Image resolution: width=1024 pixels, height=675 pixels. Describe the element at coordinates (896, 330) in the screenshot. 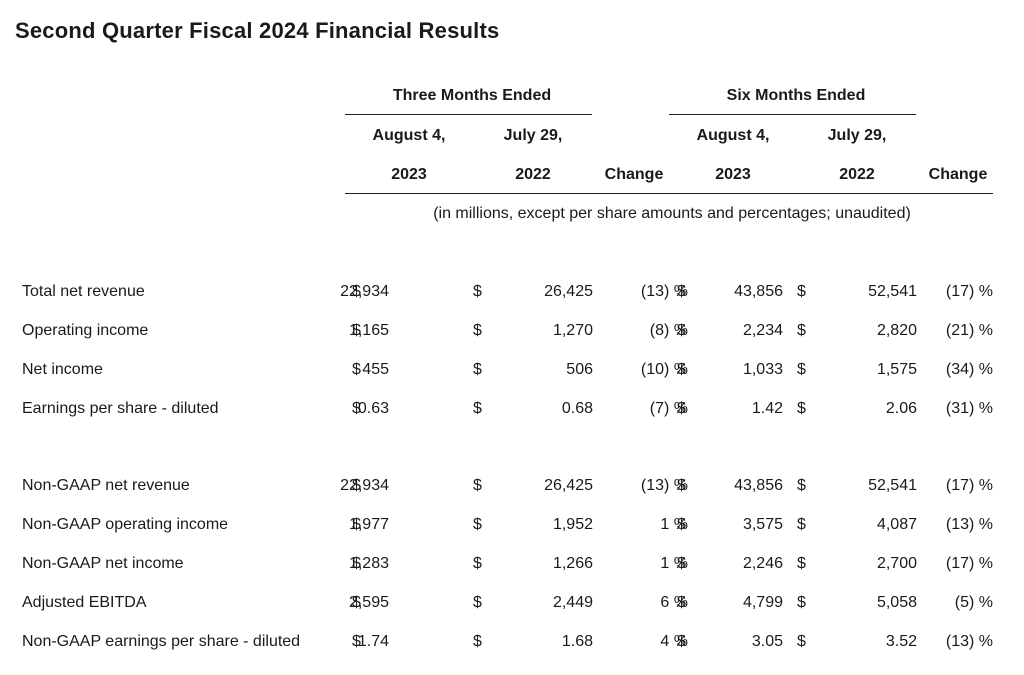

I see `cell-s-2022: 2,820` at that location.